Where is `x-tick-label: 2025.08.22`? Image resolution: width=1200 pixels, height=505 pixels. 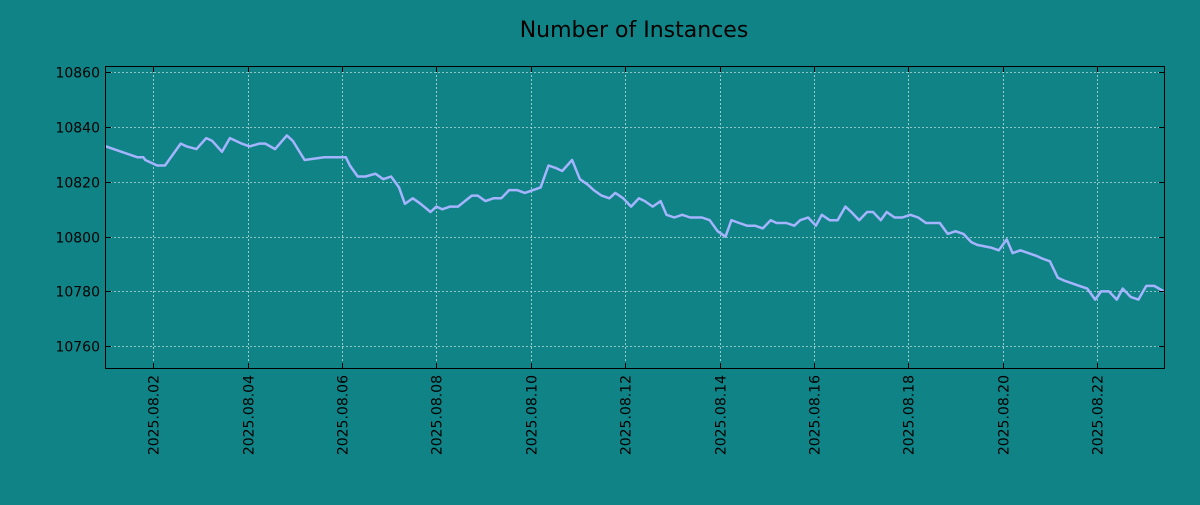
x-tick-label: 2025.08.22 is located at coordinates (1099, 415).